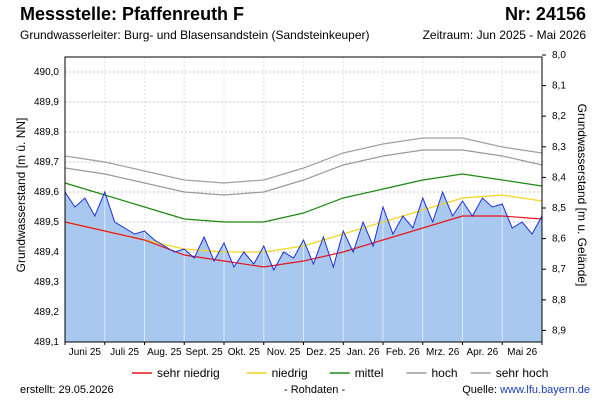  Describe the element at coordinates (46, 192) in the screenshot. I see `y-tick-label-left: 489,6` at that location.